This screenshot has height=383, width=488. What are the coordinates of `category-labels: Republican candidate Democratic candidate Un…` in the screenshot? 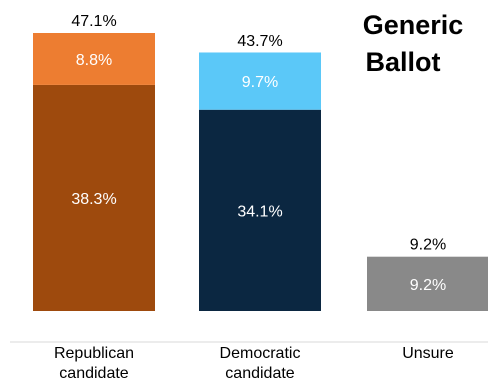 It's located at (254, 363).